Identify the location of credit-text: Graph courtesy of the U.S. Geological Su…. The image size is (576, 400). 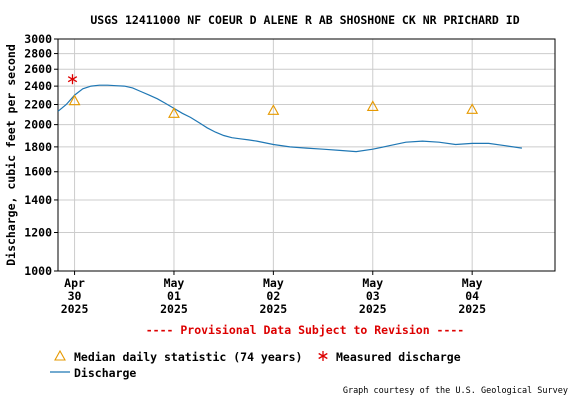
(455, 391).